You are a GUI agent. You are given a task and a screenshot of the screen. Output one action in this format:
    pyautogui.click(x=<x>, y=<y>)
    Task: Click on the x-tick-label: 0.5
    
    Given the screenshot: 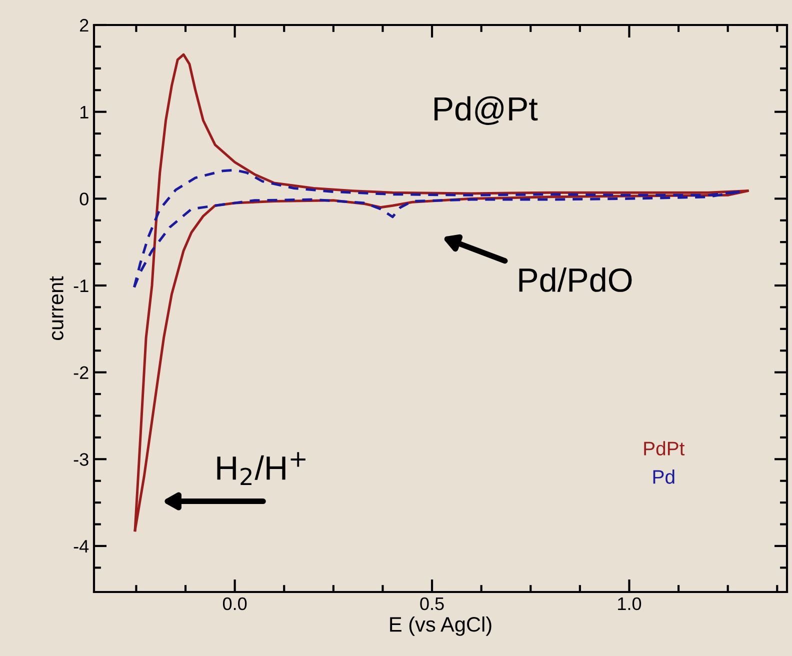 What is the action you would take?
    pyautogui.click(x=432, y=603)
    